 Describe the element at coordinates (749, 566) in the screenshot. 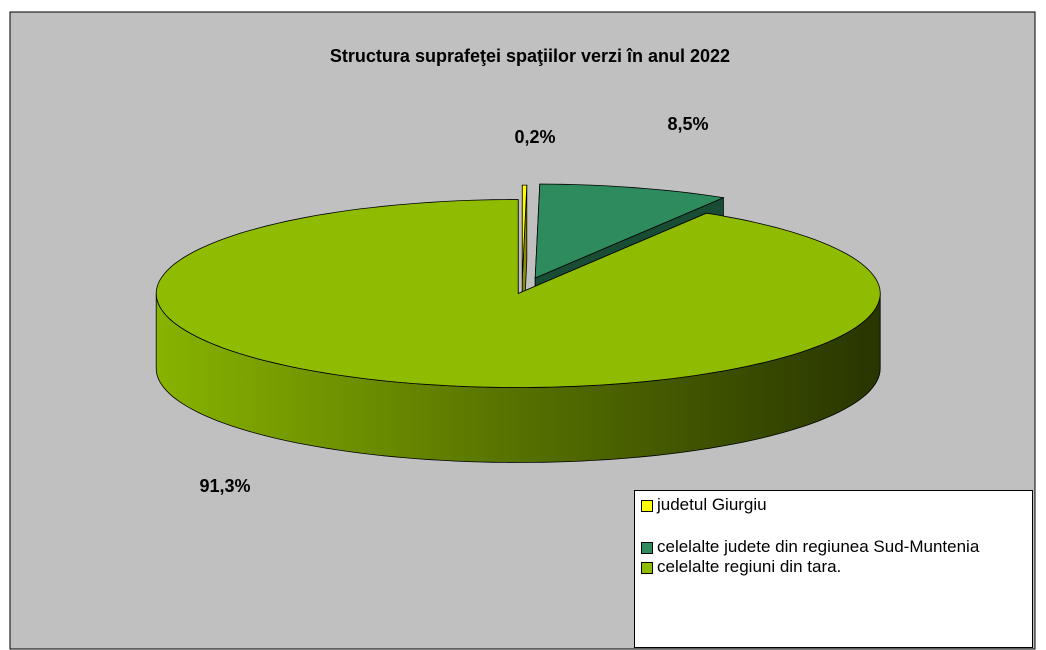

I see `legend-label: celelalte regiuni din tara.` at that location.